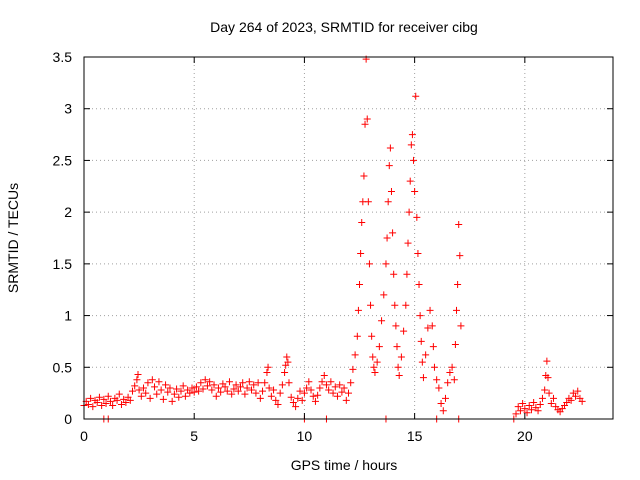  Describe the element at coordinates (68, 212) in the screenshot. I see `y-tick-label: 2` at that location.